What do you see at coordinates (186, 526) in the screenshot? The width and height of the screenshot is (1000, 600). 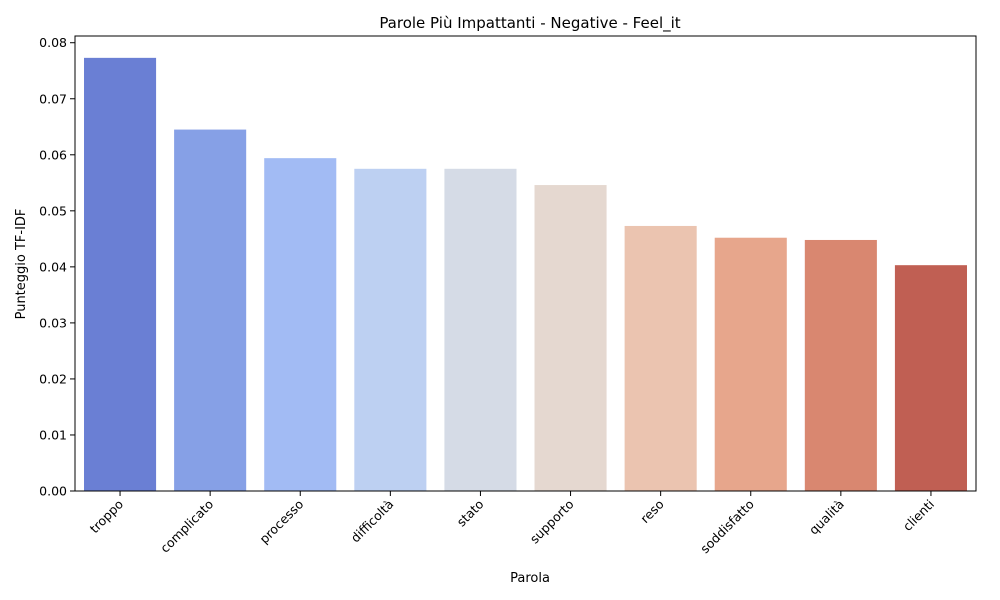 I see `x-tick-label: complicato` at bounding box center [186, 526].